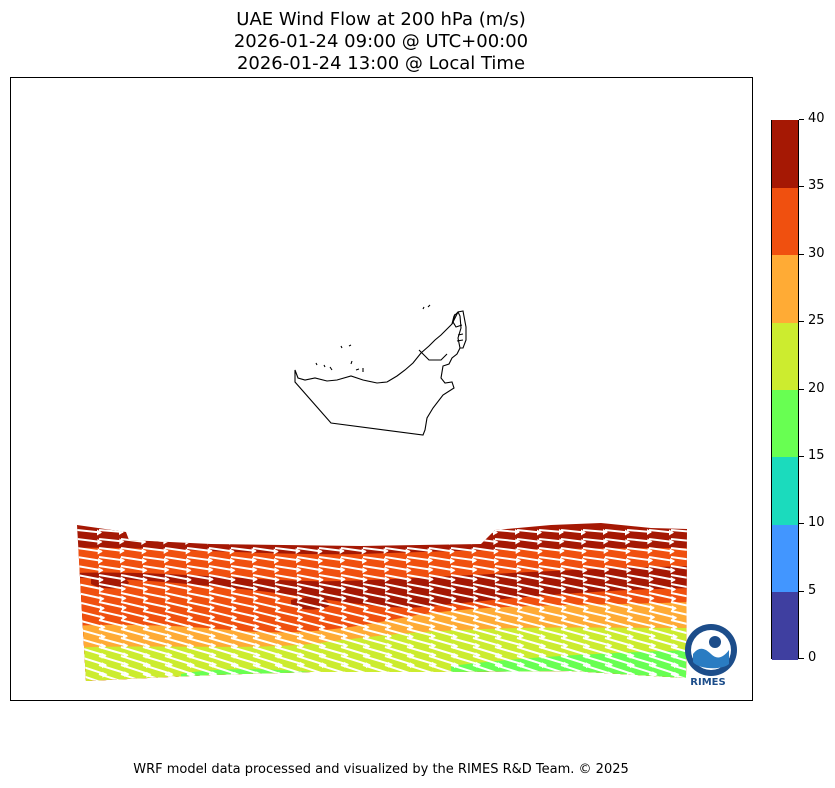 Image resolution: width=835 pixels, height=788 pixels. Describe the element at coordinates (381, 41) in the screenshot. I see `utc-time: 2026-01-24 09:00 @ UTC+00:00` at that location.